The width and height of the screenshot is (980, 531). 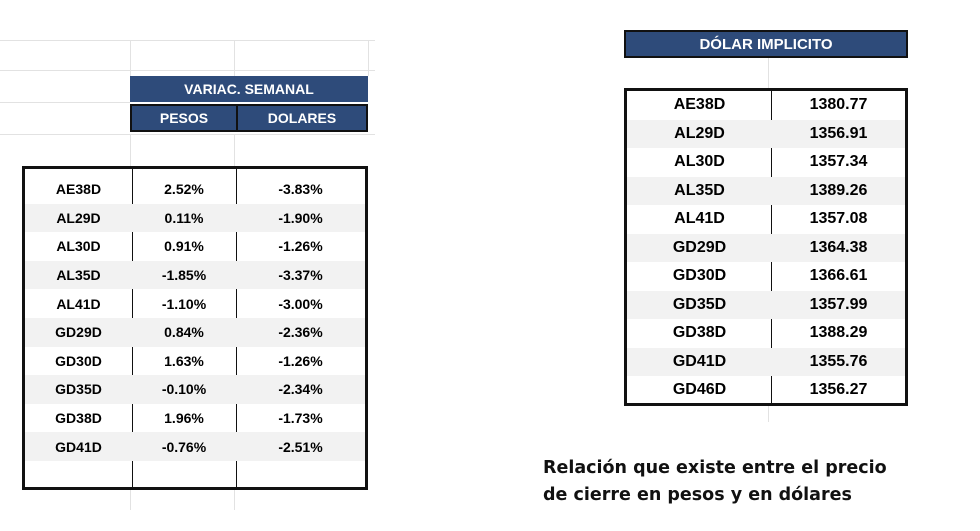 What do you see at coordinates (766, 276) in the screenshot?
I see `table-row: GD30D 1366.61` at bounding box center [766, 276].